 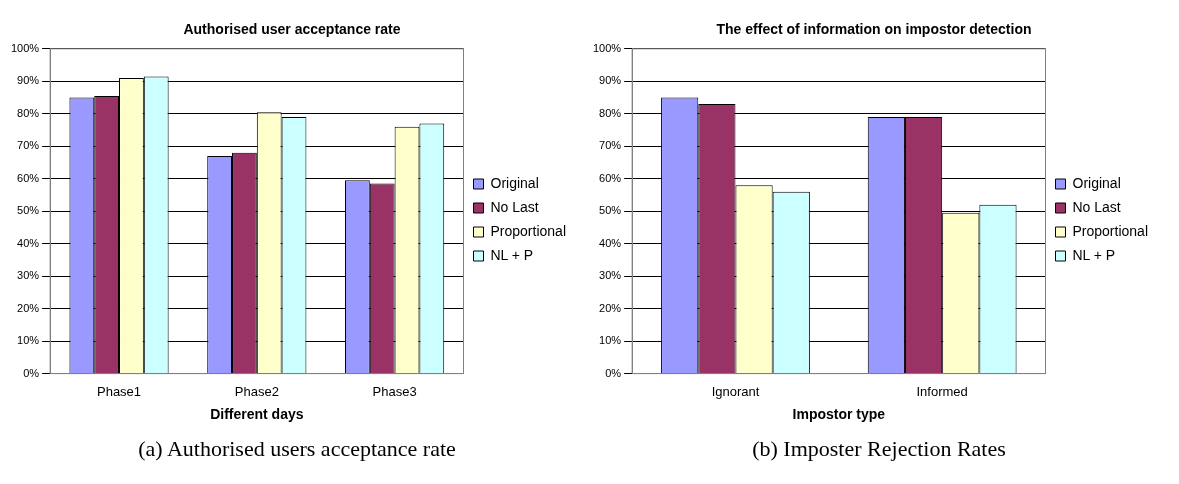 I want to click on text: (a) Authorised users acceptance rate, so click(x=297, y=449).